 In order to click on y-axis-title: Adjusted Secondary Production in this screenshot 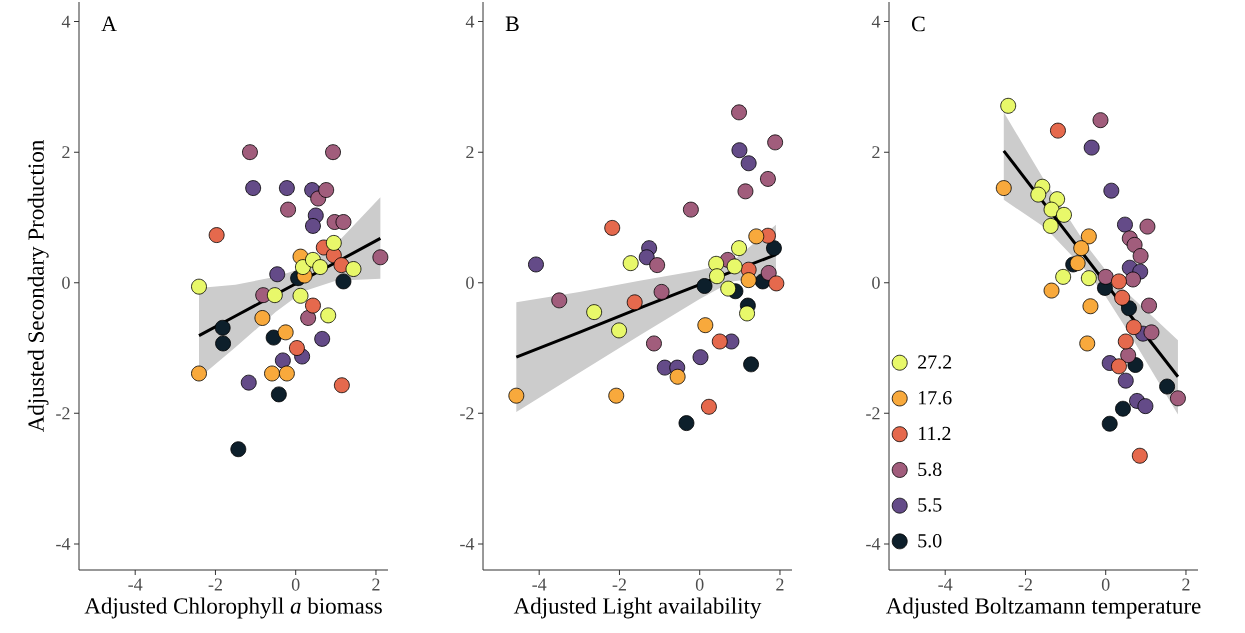, I will do `click(38, 286)`.